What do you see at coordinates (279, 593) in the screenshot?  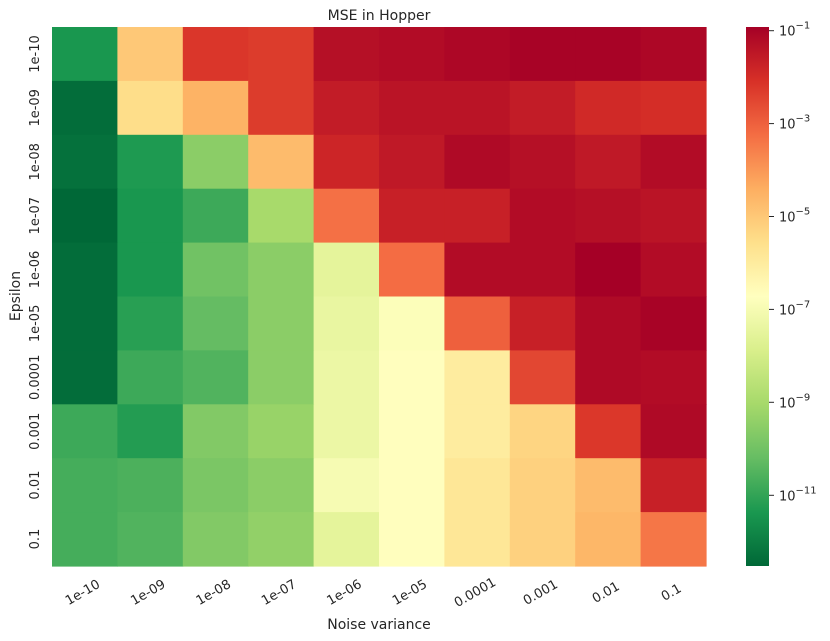 I see `x-tick-label: 1e-07` at bounding box center [279, 593].